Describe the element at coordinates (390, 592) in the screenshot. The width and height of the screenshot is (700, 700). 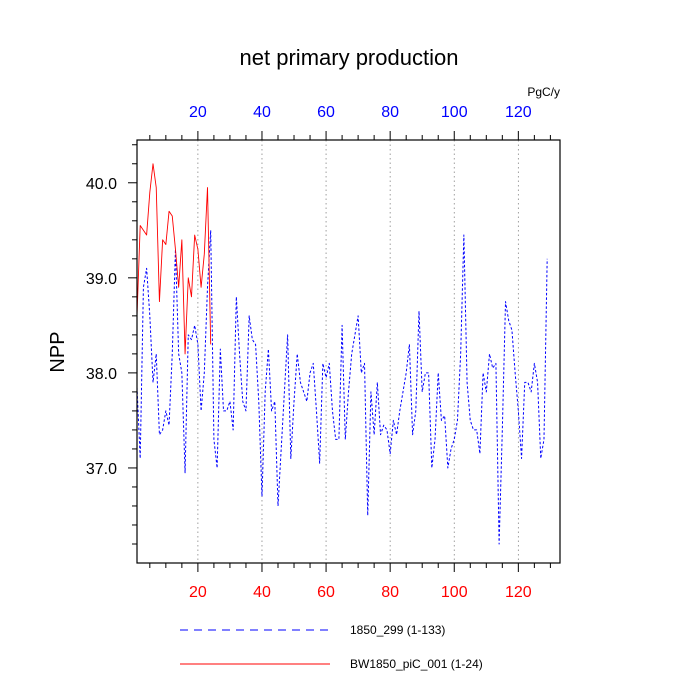
I see `x-tick-label-bottom: 80` at that location.